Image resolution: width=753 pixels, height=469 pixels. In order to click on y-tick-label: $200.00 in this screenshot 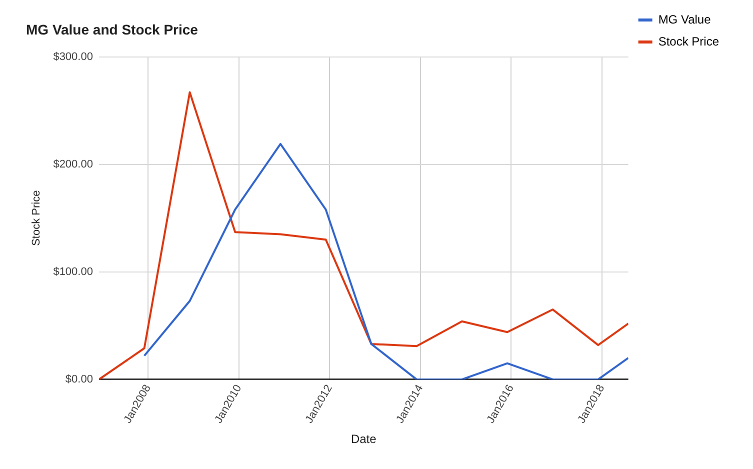, I will do `click(73, 164)`.